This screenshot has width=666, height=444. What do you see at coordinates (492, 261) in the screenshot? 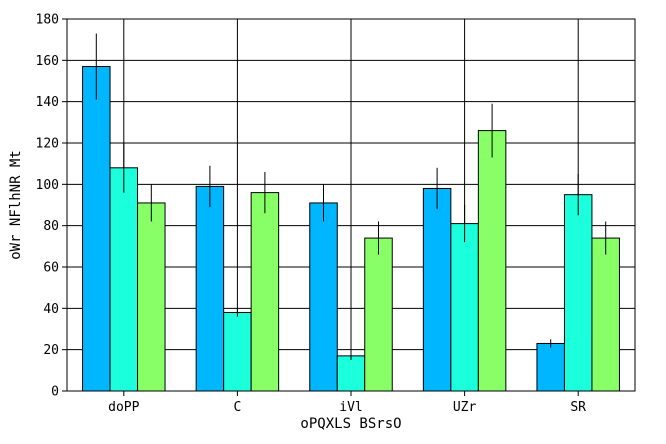
I see `bar-series-3-UZr` at bounding box center [492, 261].